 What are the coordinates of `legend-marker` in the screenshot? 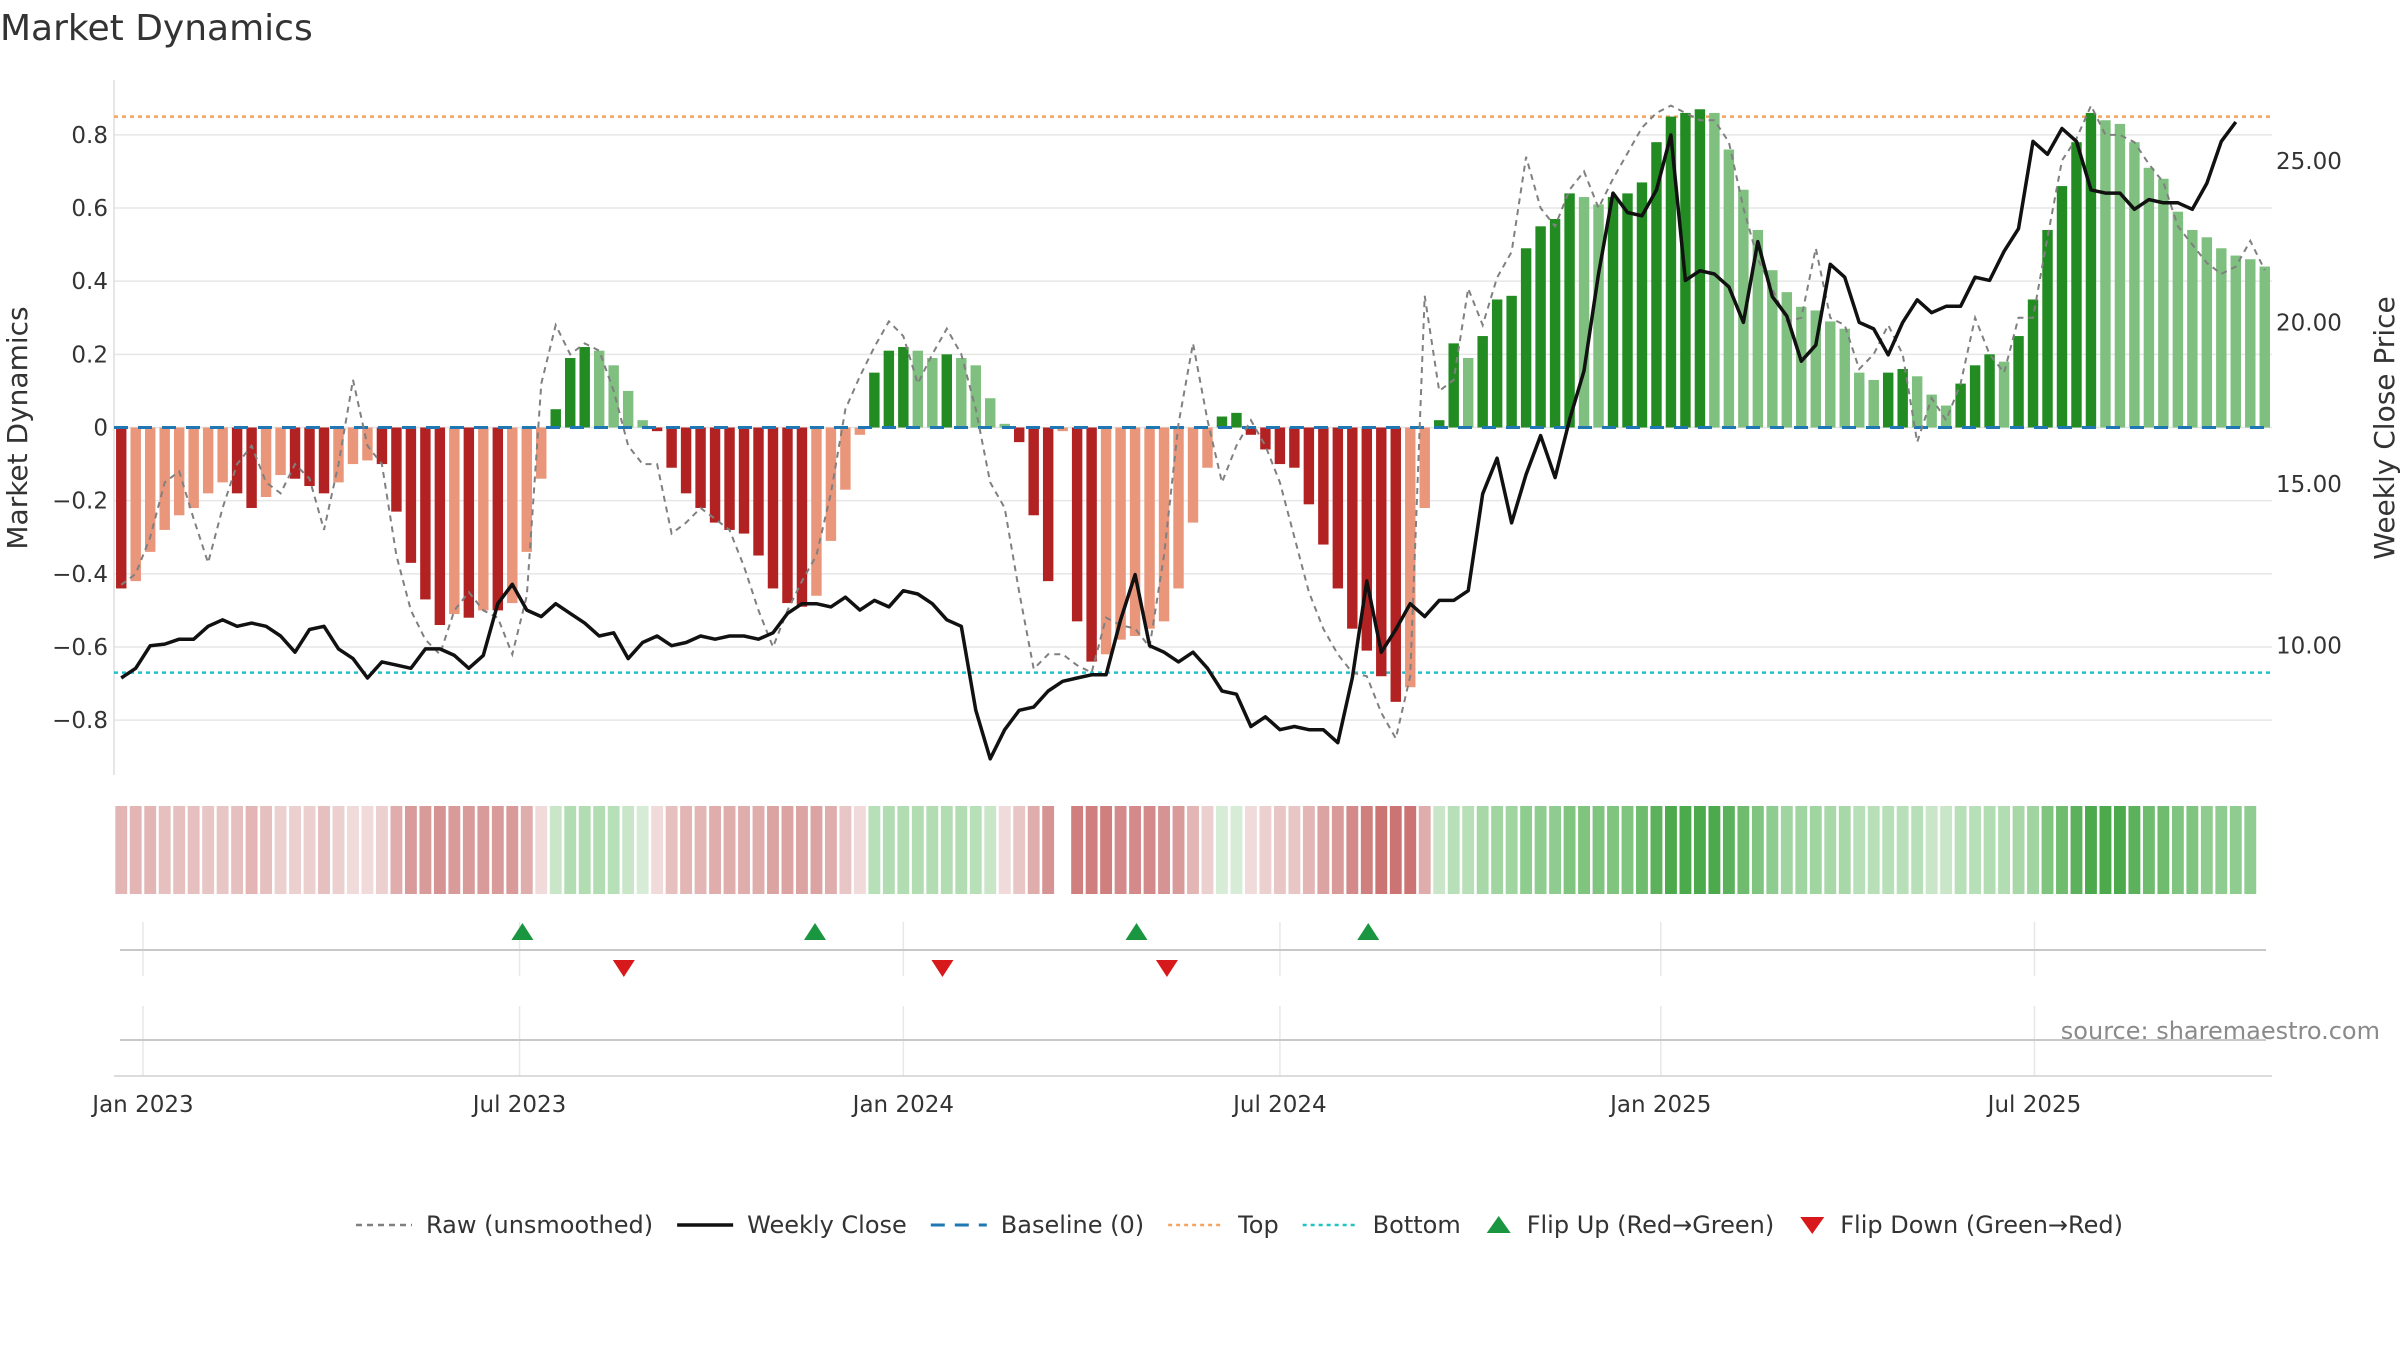 It's located at (1498, 1224).